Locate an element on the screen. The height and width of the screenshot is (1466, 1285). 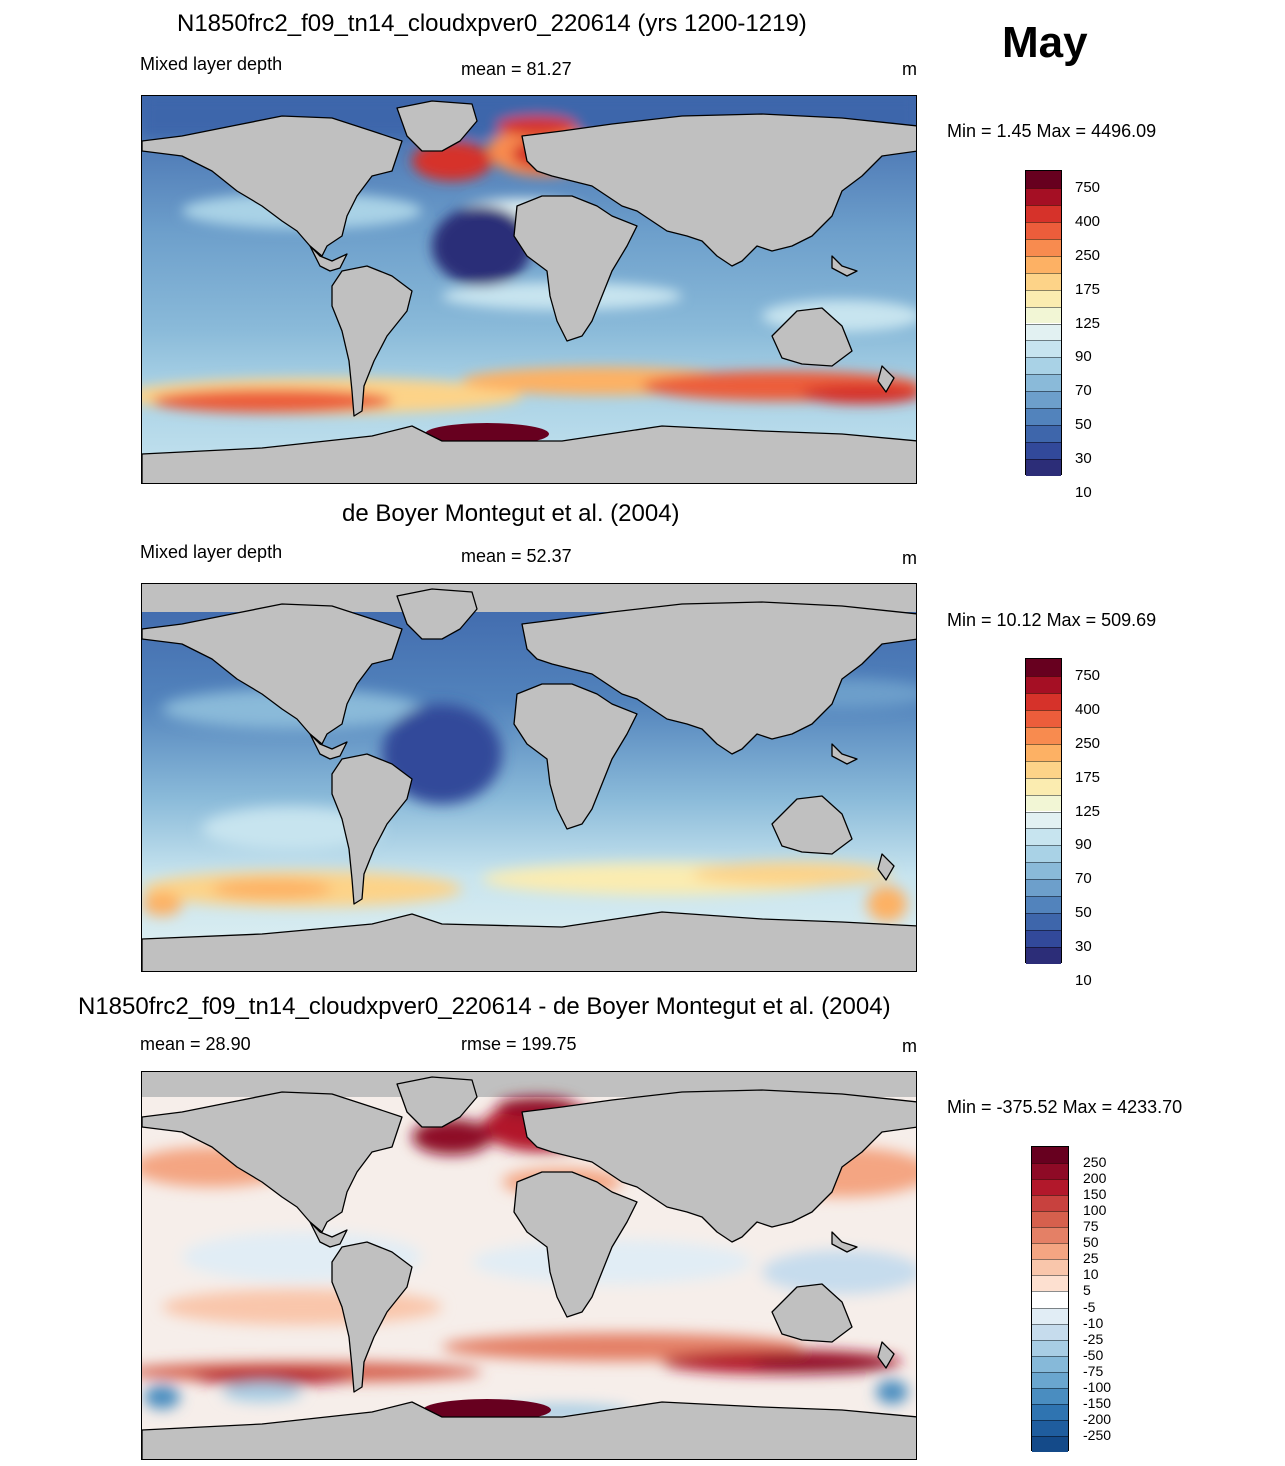
panel2-title: de Boyer Montegut et al. (2004) is located at coordinates (511, 513).